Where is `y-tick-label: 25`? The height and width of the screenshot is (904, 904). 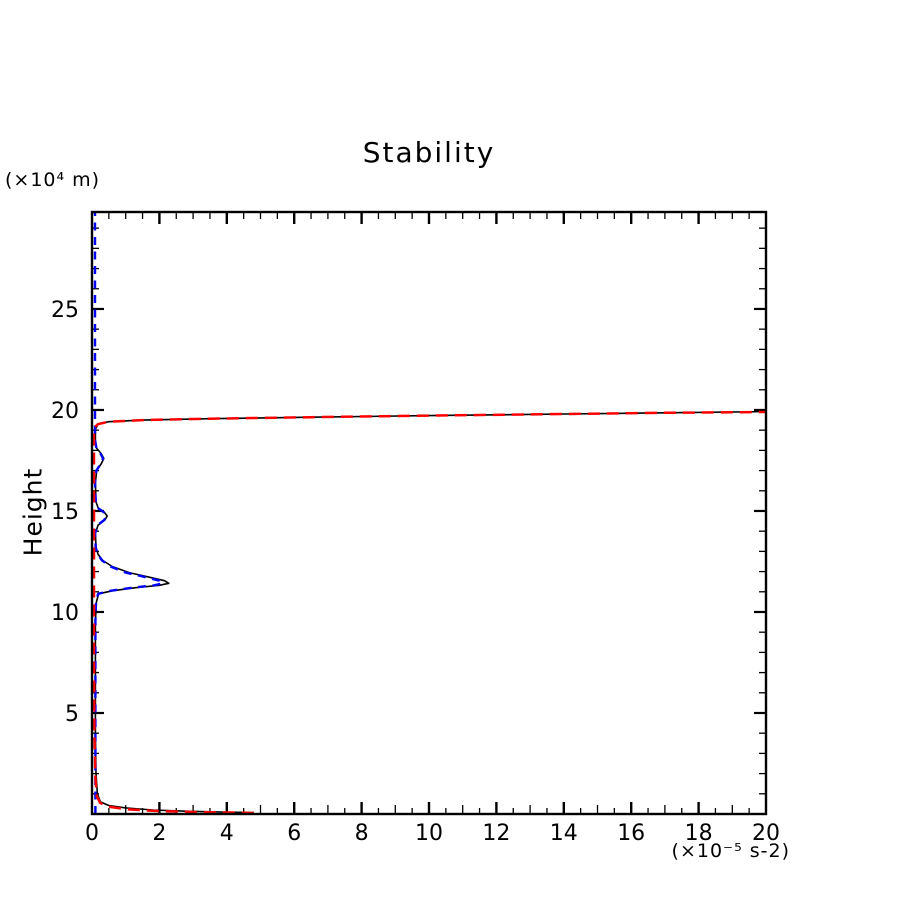
y-tick-label: 25 is located at coordinates (65, 310).